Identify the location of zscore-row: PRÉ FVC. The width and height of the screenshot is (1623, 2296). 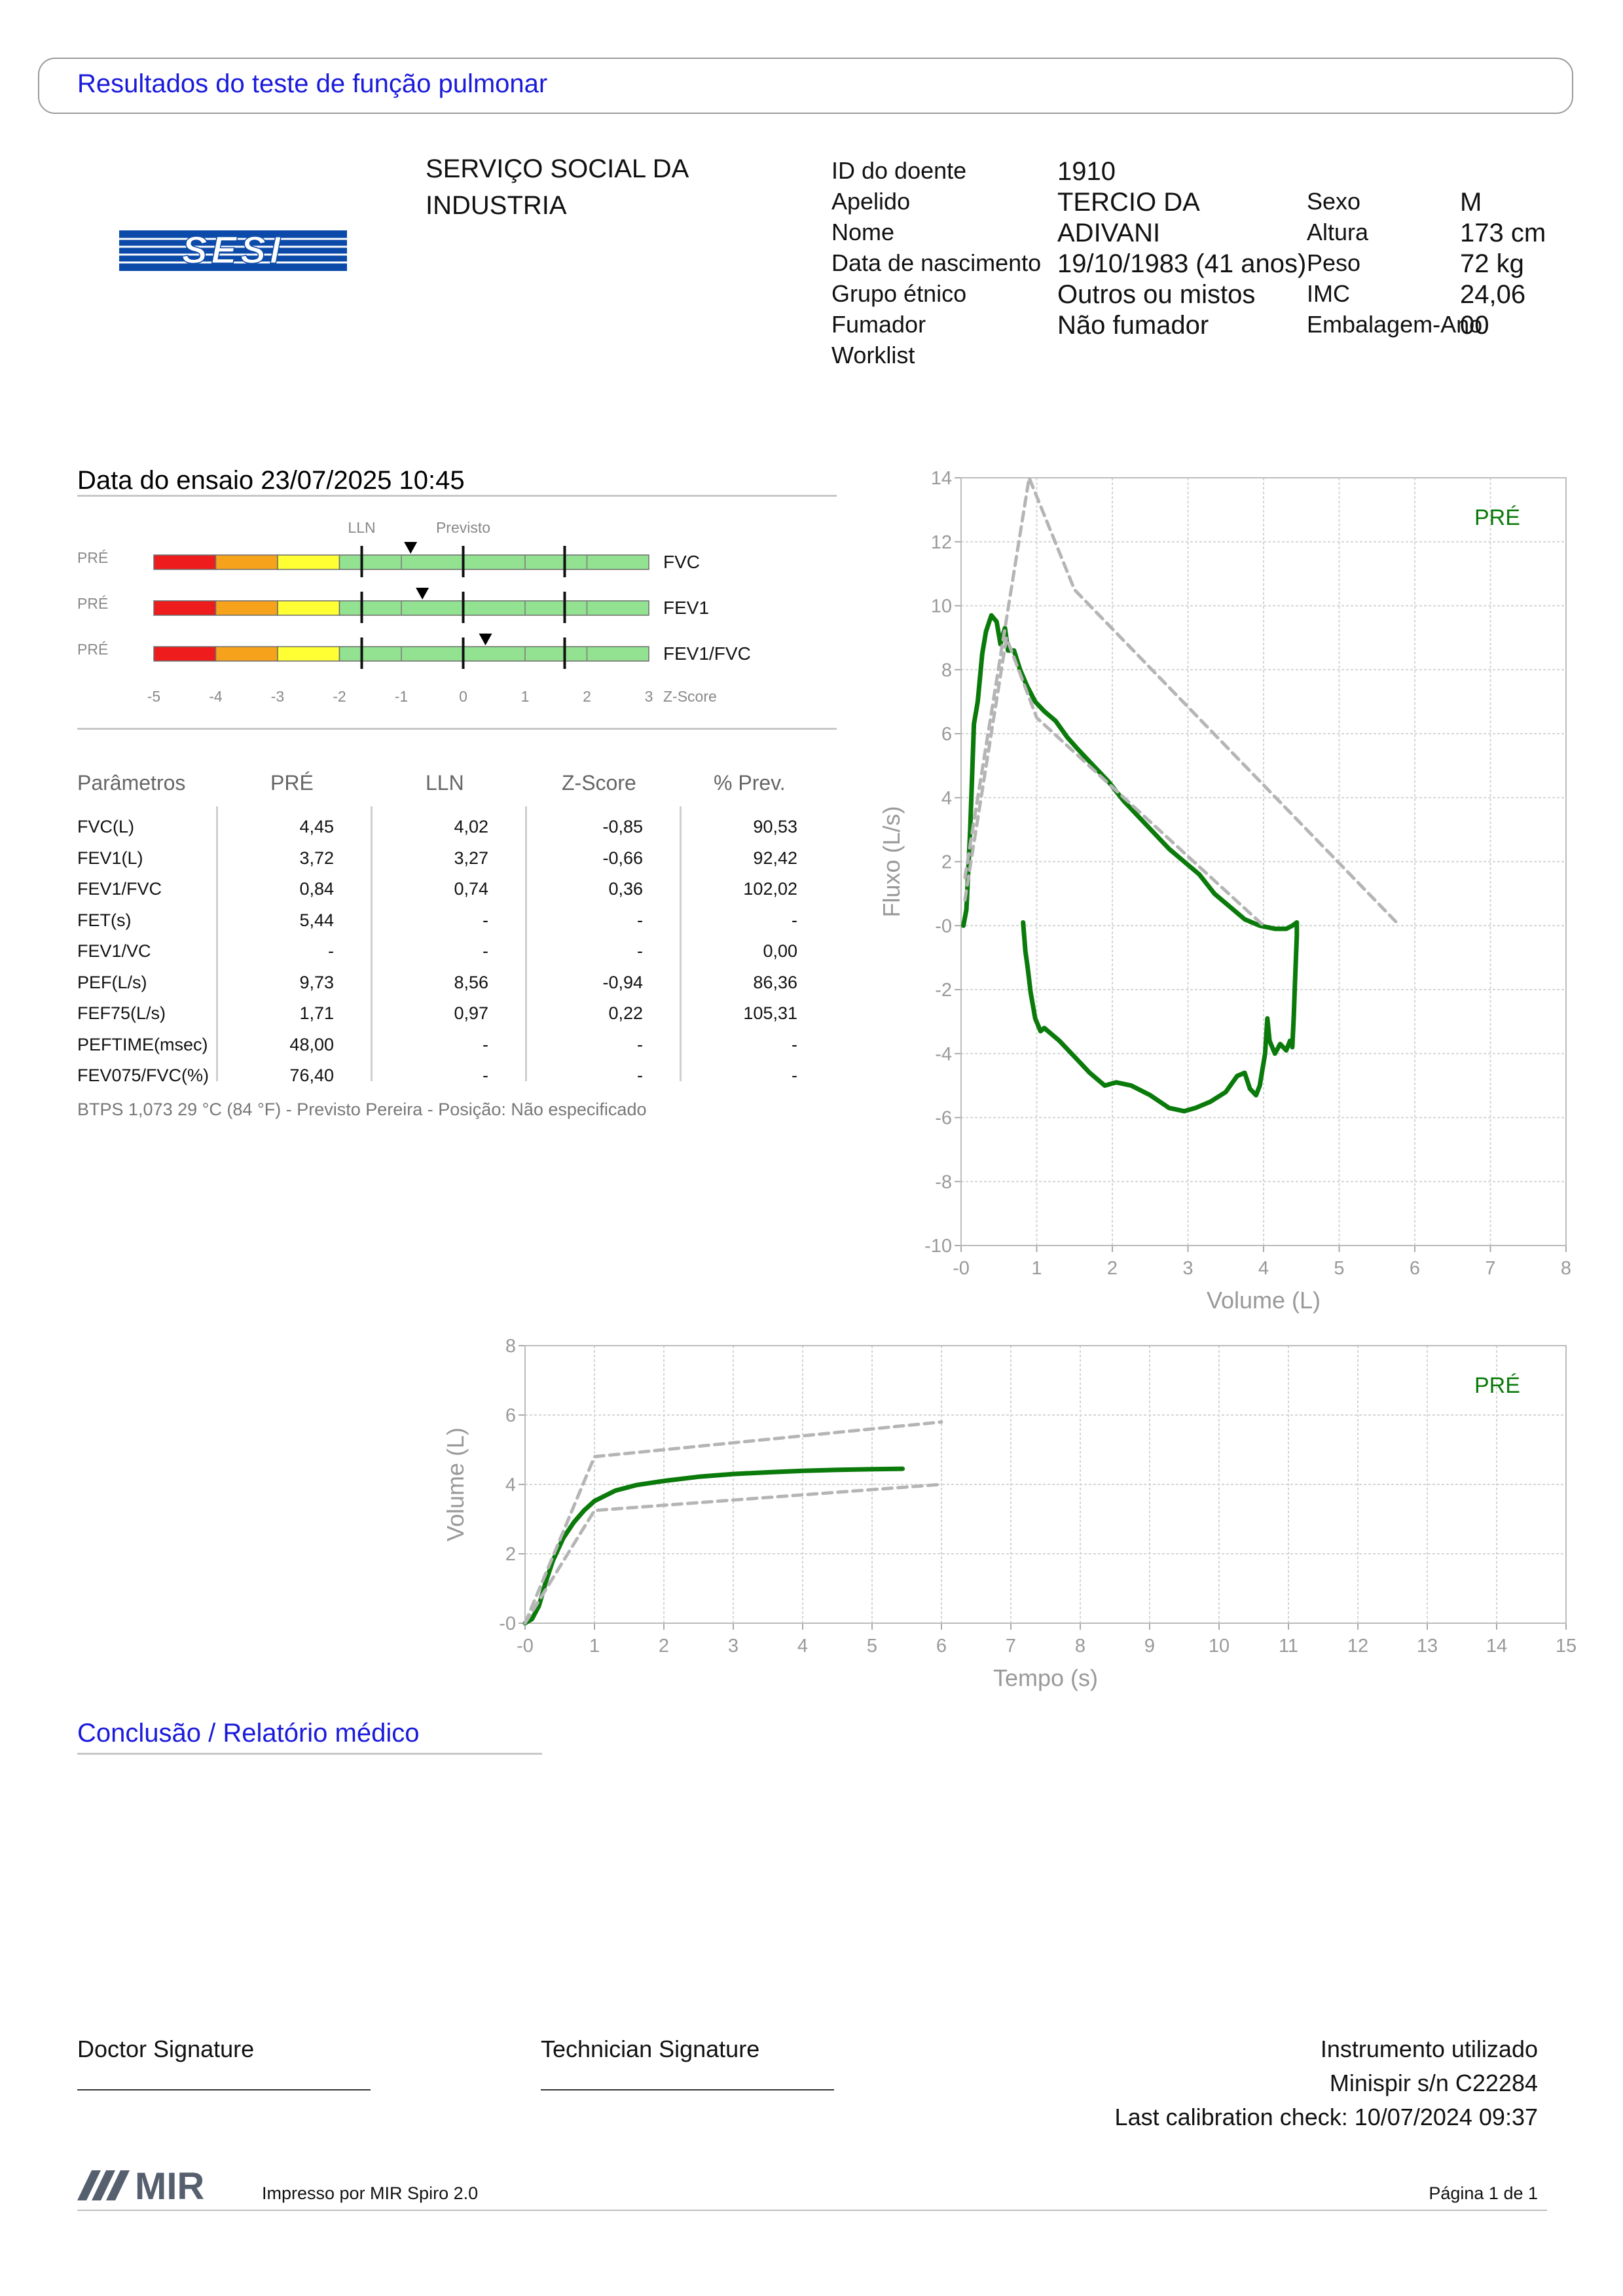
(388, 559).